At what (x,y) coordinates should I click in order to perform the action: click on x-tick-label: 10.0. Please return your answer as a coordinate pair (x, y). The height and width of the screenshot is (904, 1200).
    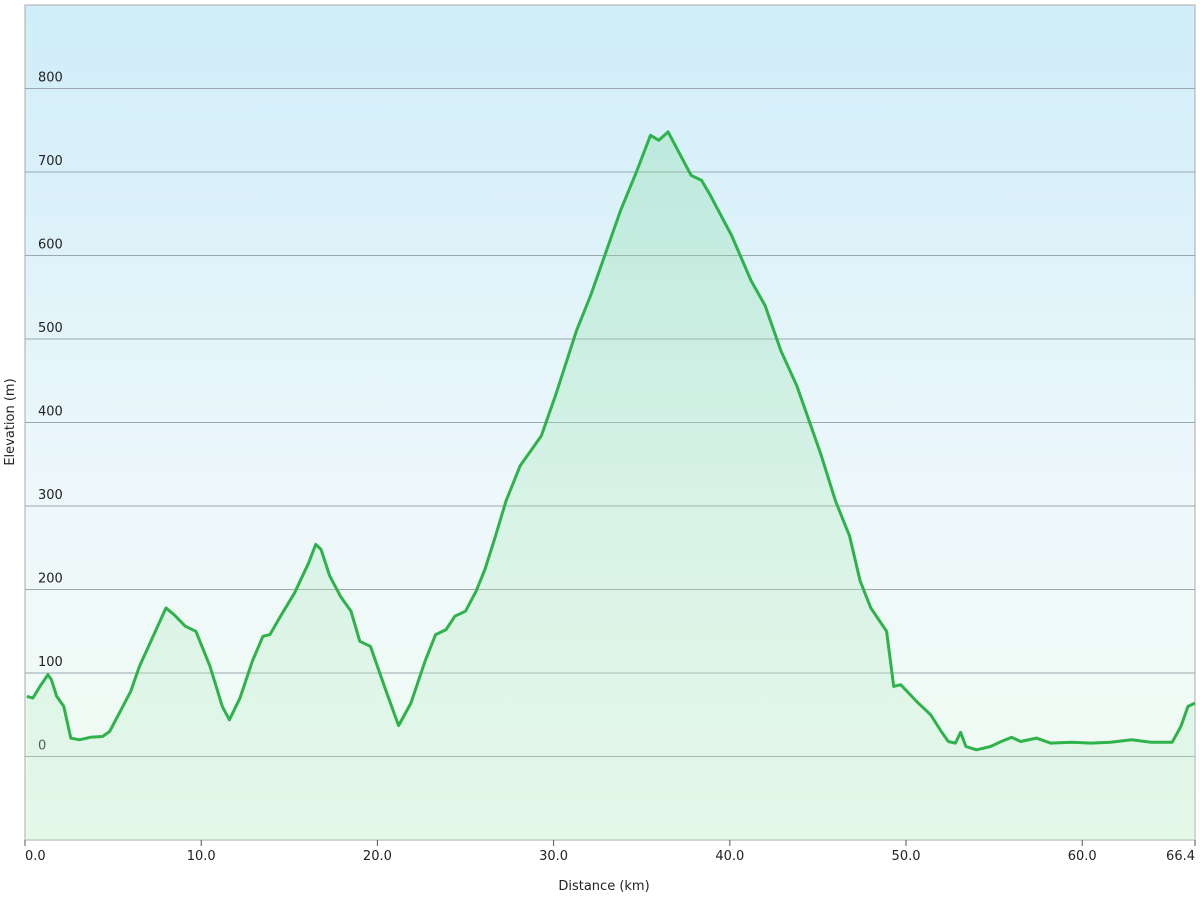
    Looking at the image, I should click on (201, 856).